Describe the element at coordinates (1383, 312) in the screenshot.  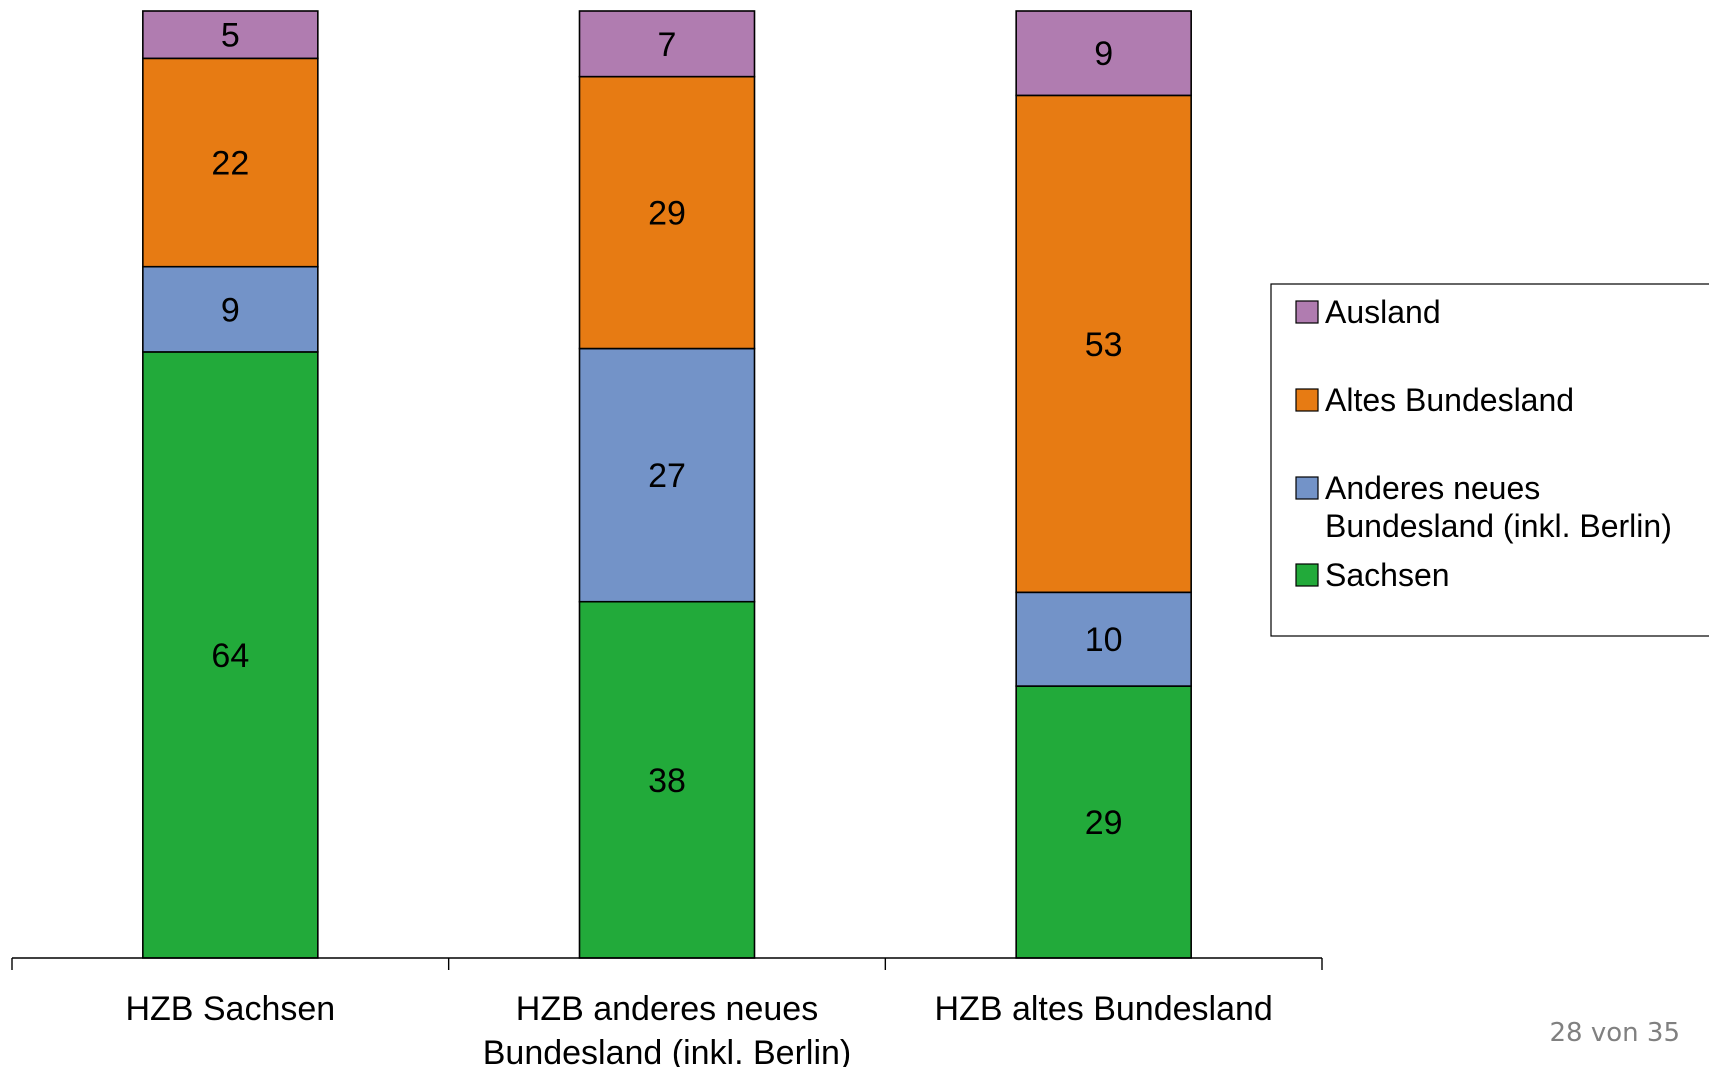
I see `legend-label: Ausland` at that location.